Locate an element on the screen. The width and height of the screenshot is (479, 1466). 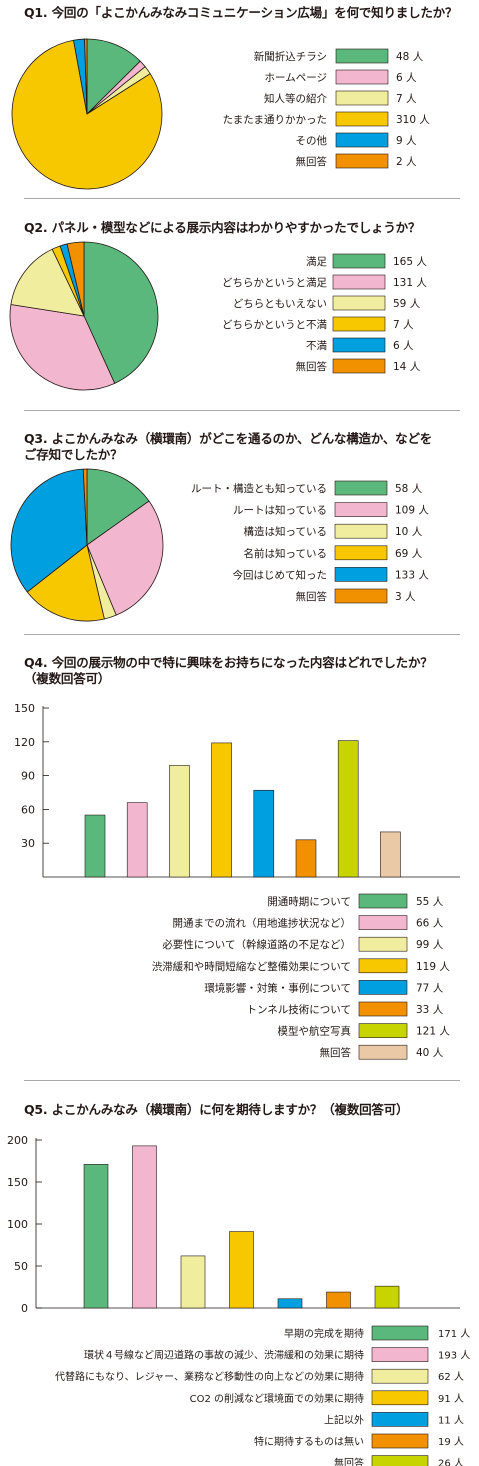
q5-legend-value-1: 171 人 is located at coordinates (454, 1334).